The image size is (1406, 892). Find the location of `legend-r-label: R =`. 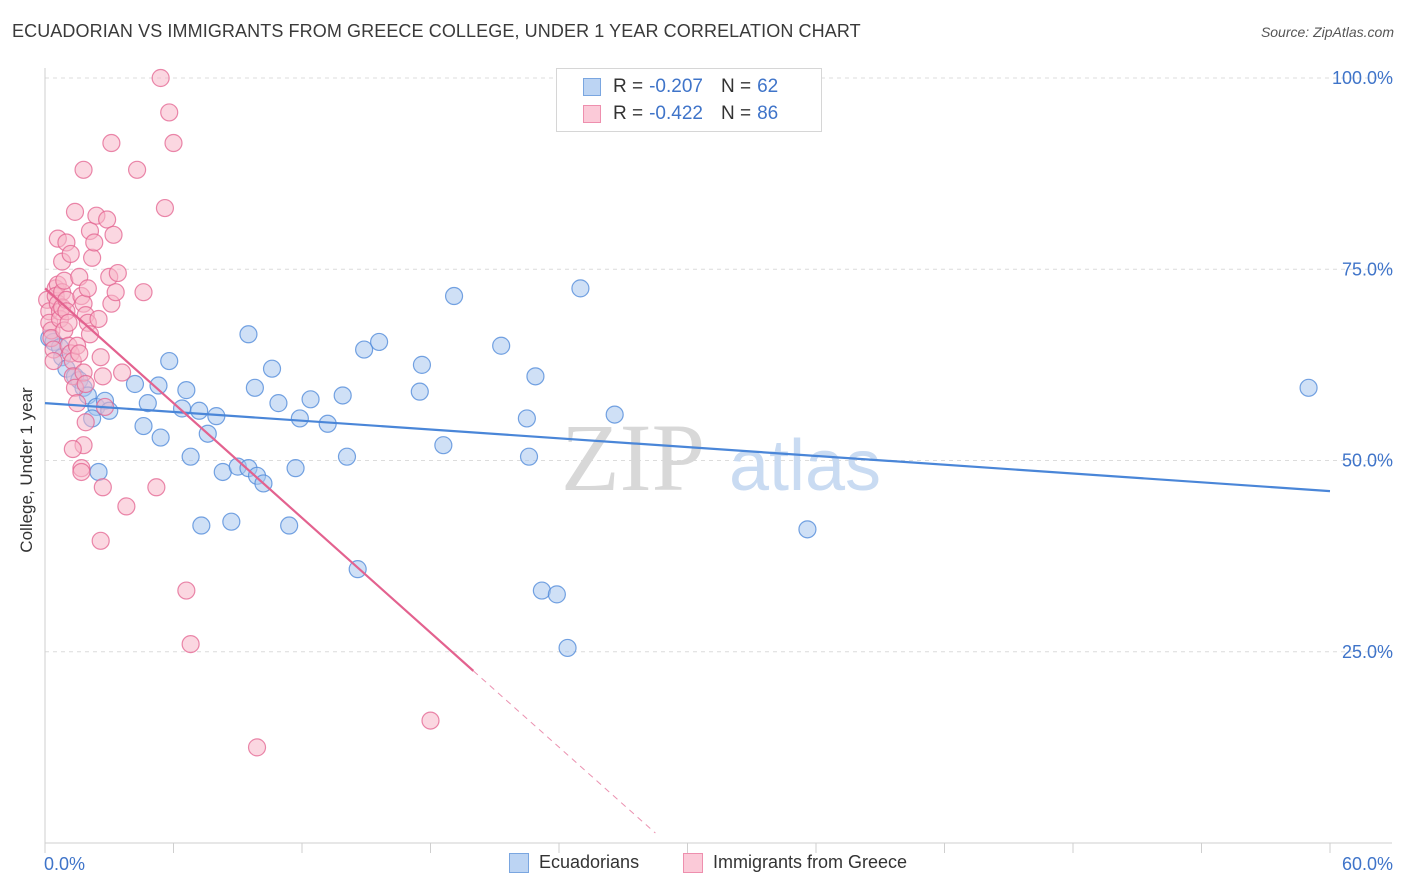

legend-r-label: R = is located at coordinates (628, 113).